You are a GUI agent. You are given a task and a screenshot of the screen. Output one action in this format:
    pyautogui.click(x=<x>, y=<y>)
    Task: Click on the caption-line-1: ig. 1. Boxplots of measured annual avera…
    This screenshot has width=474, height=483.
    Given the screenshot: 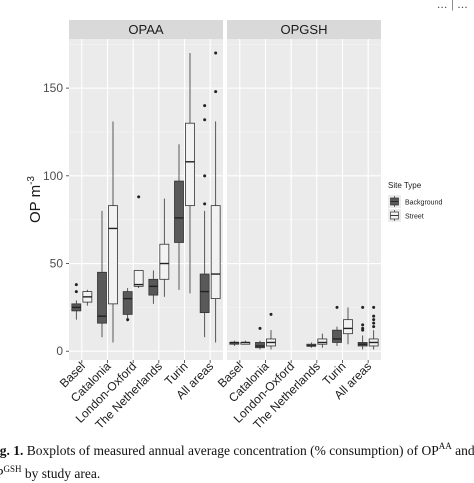 What is the action you would take?
    pyautogui.click(x=237, y=448)
    